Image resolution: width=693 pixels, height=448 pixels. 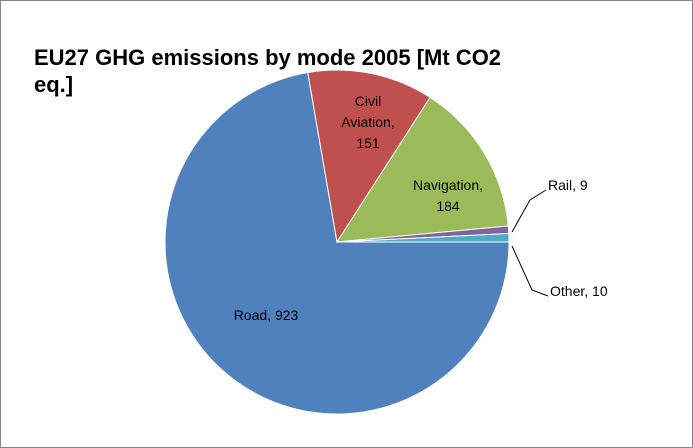 I want to click on data-label-text: Aviation,, so click(x=367, y=122).